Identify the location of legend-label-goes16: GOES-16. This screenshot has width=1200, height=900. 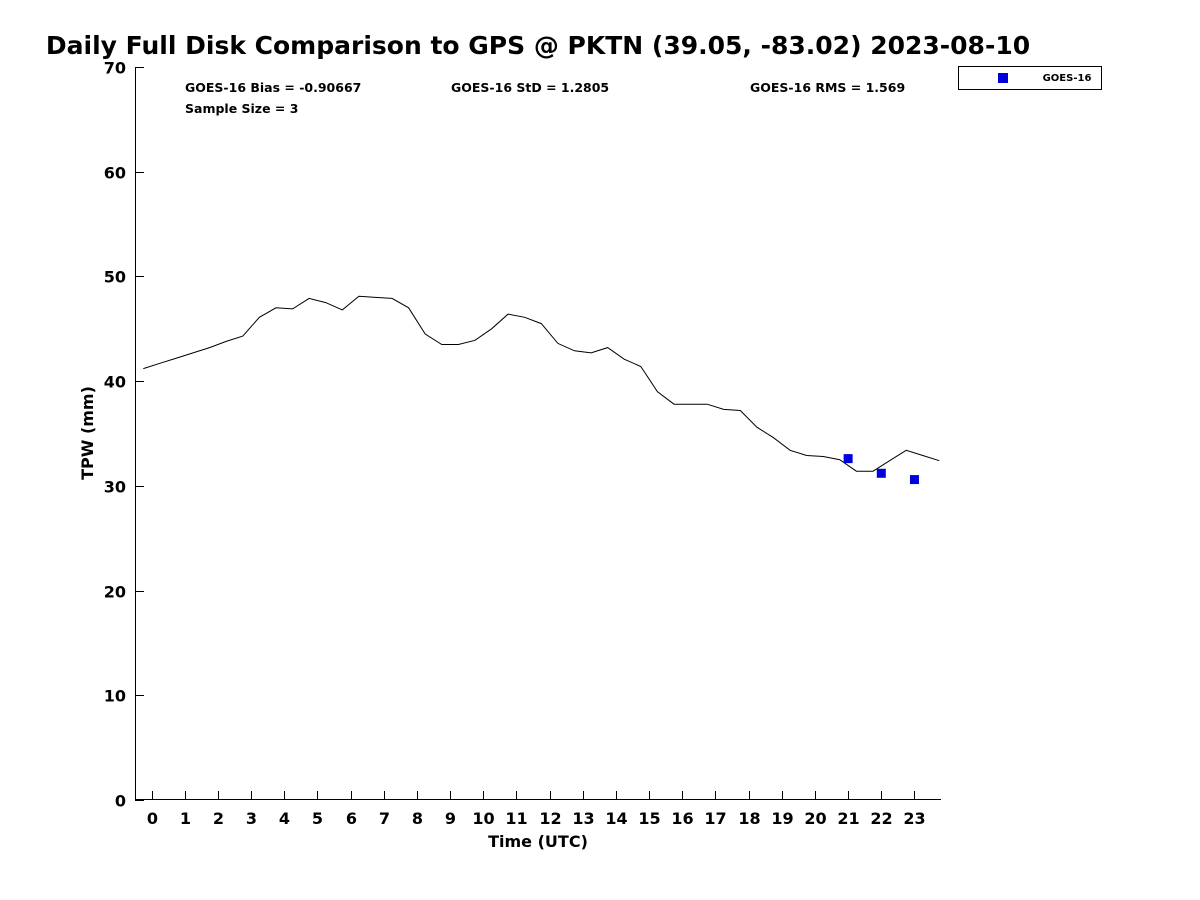
(1067, 78).